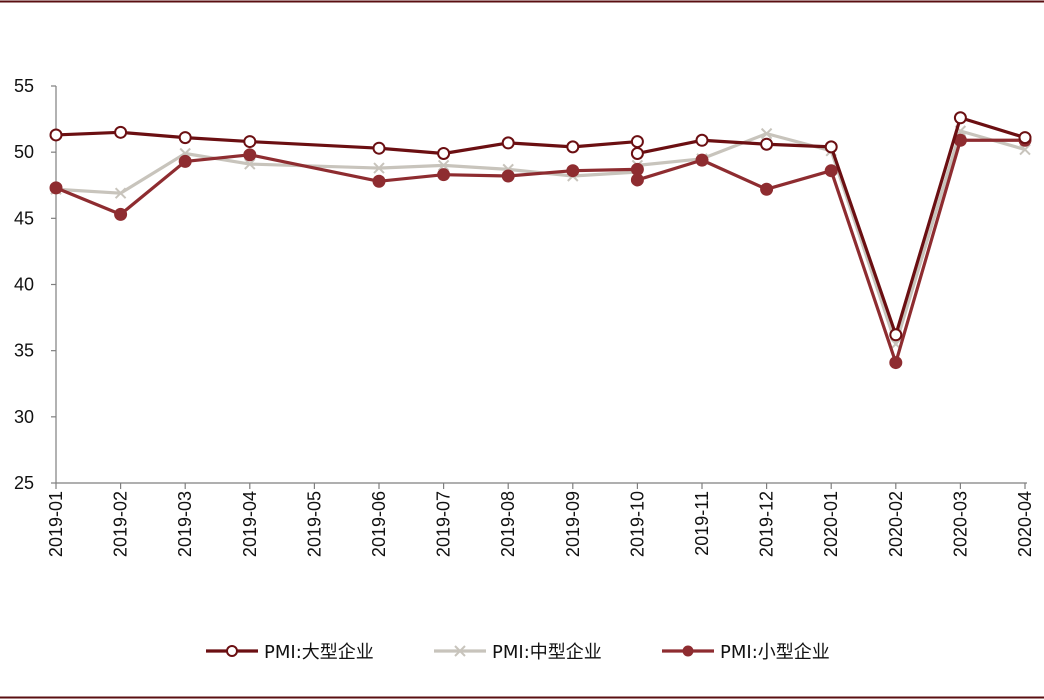  What do you see at coordinates (831, 524) in the screenshot?
I see `x-tick-label: 2020-01` at bounding box center [831, 524].